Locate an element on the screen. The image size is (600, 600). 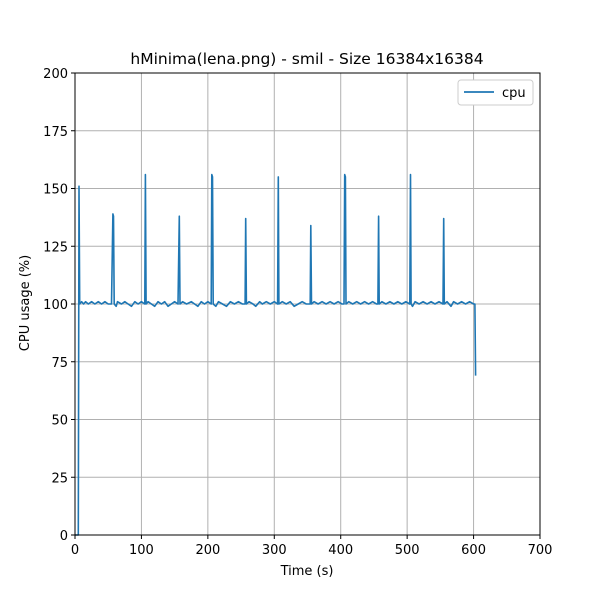
x-axis: 0 100 200 300 400 500 600 700 is located at coordinates (312, 546).